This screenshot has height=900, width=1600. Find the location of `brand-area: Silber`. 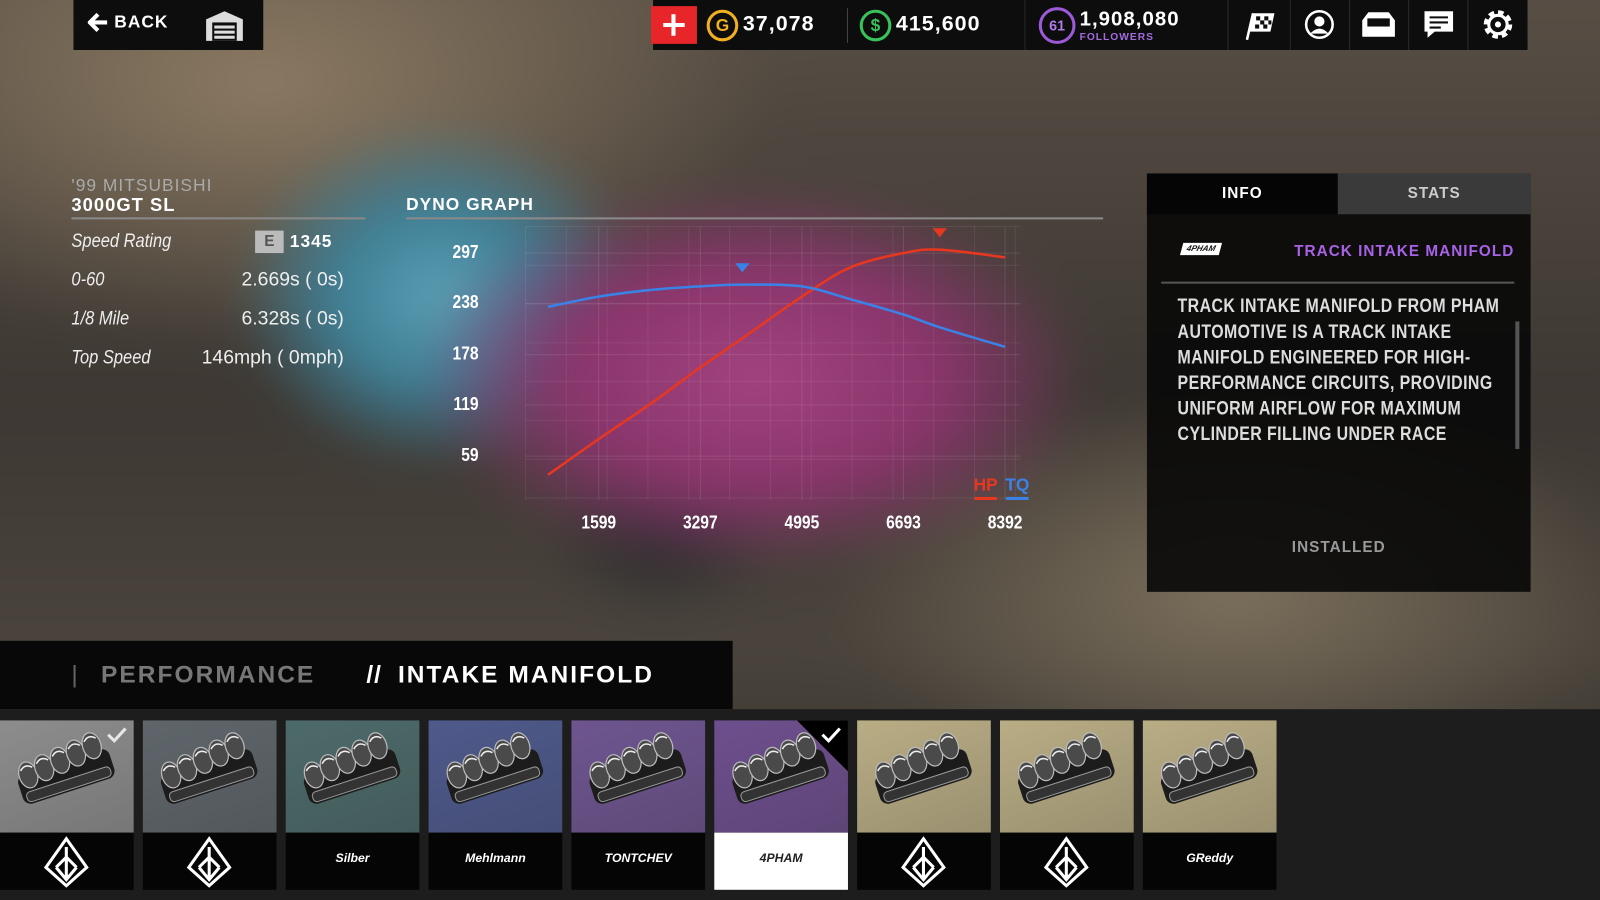

brand-area: Silber is located at coordinates (352, 861).